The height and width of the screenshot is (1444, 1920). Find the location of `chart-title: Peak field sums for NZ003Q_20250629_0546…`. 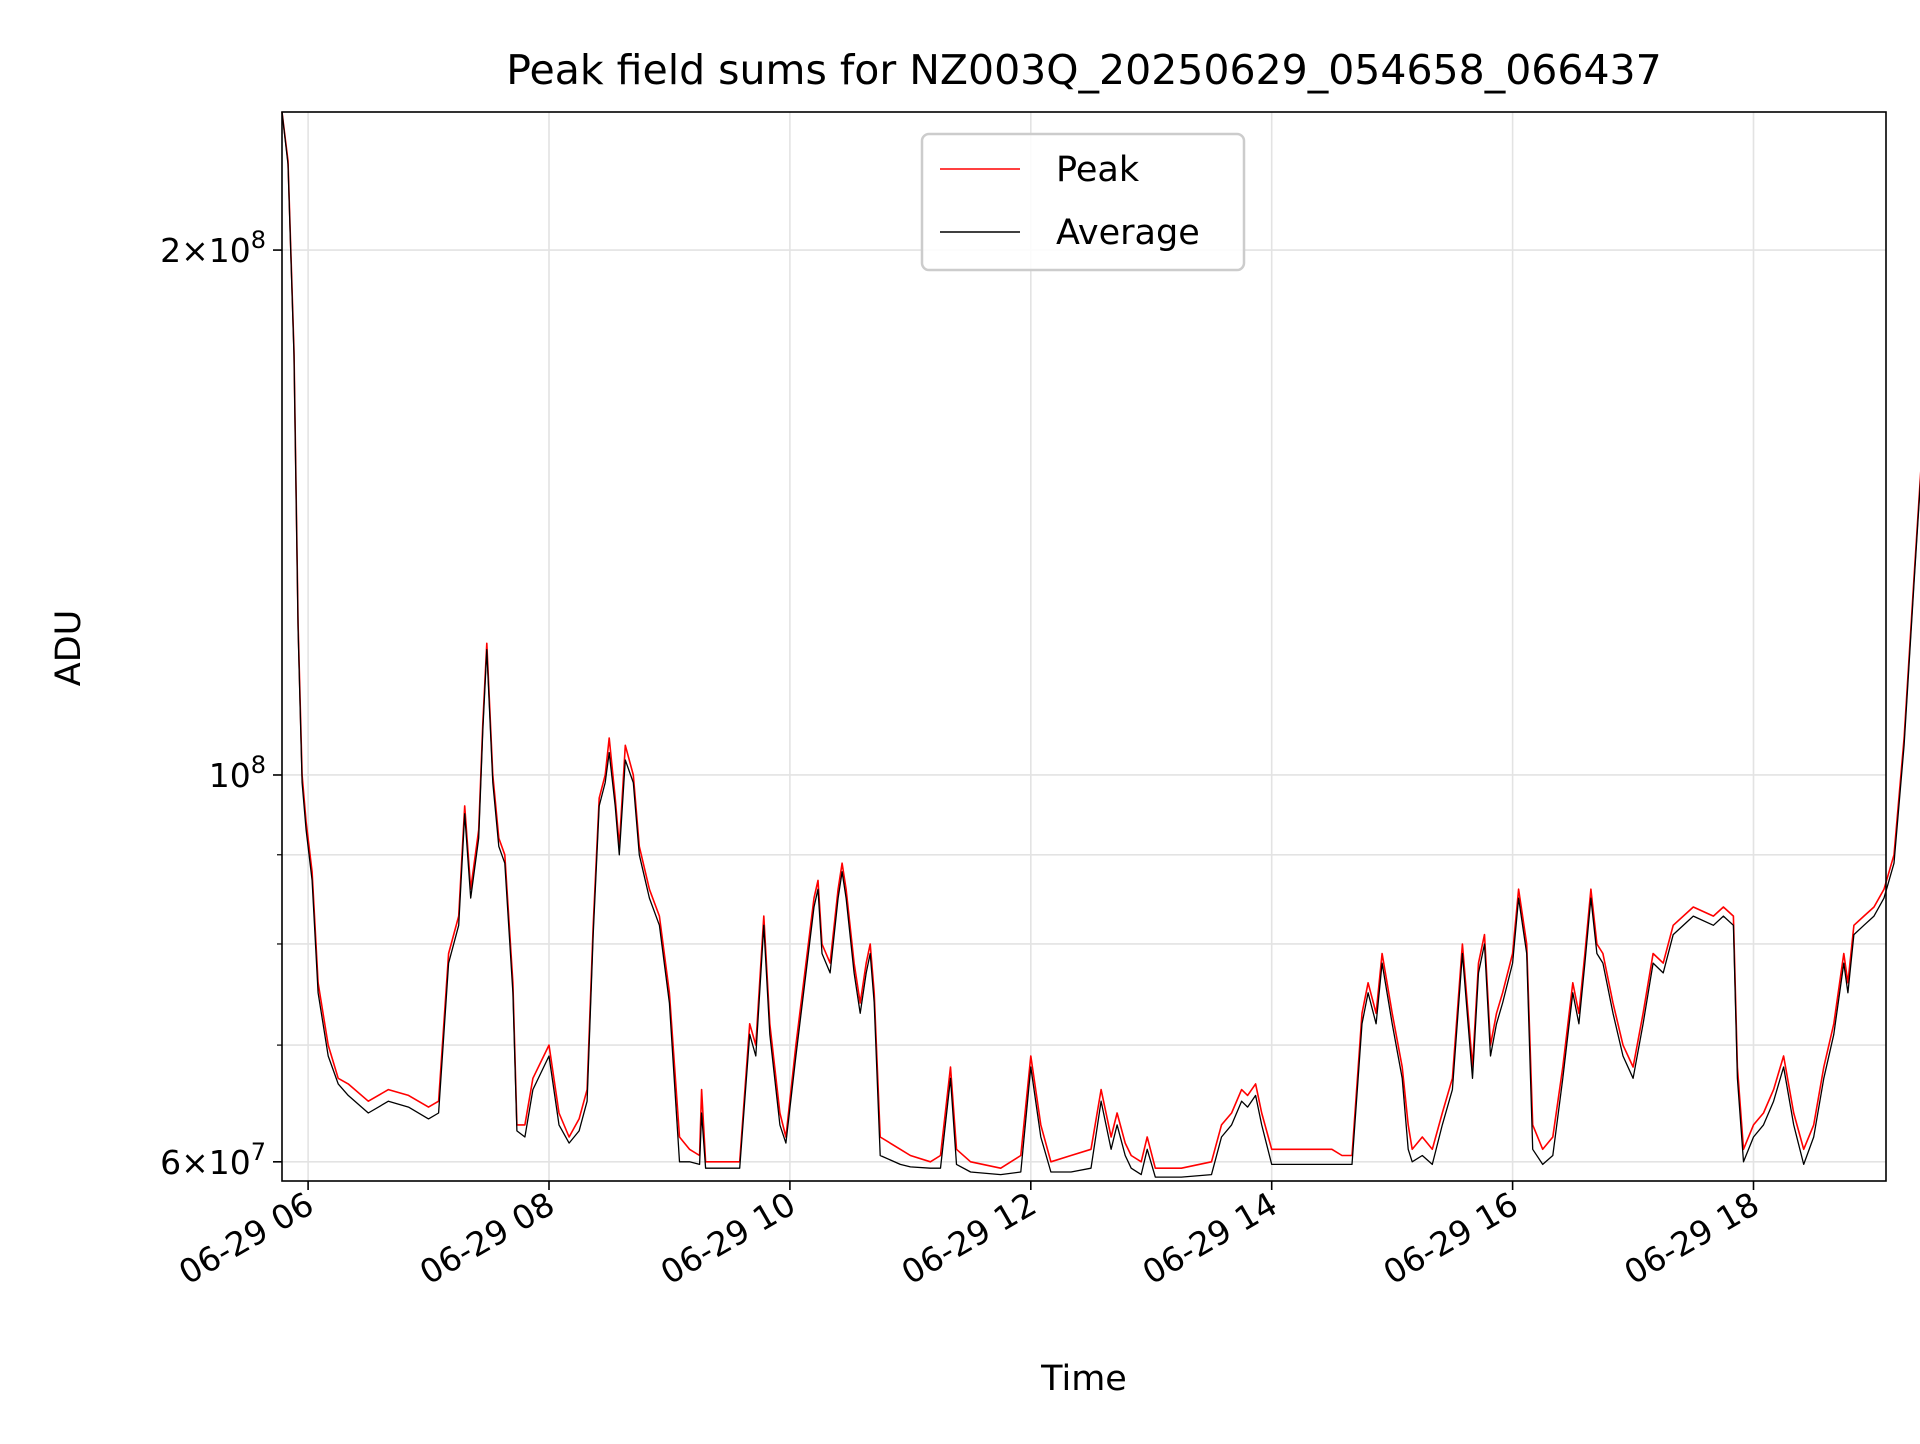

chart-title: Peak field sums for NZ003Q_20250629_0546… is located at coordinates (1083, 70).